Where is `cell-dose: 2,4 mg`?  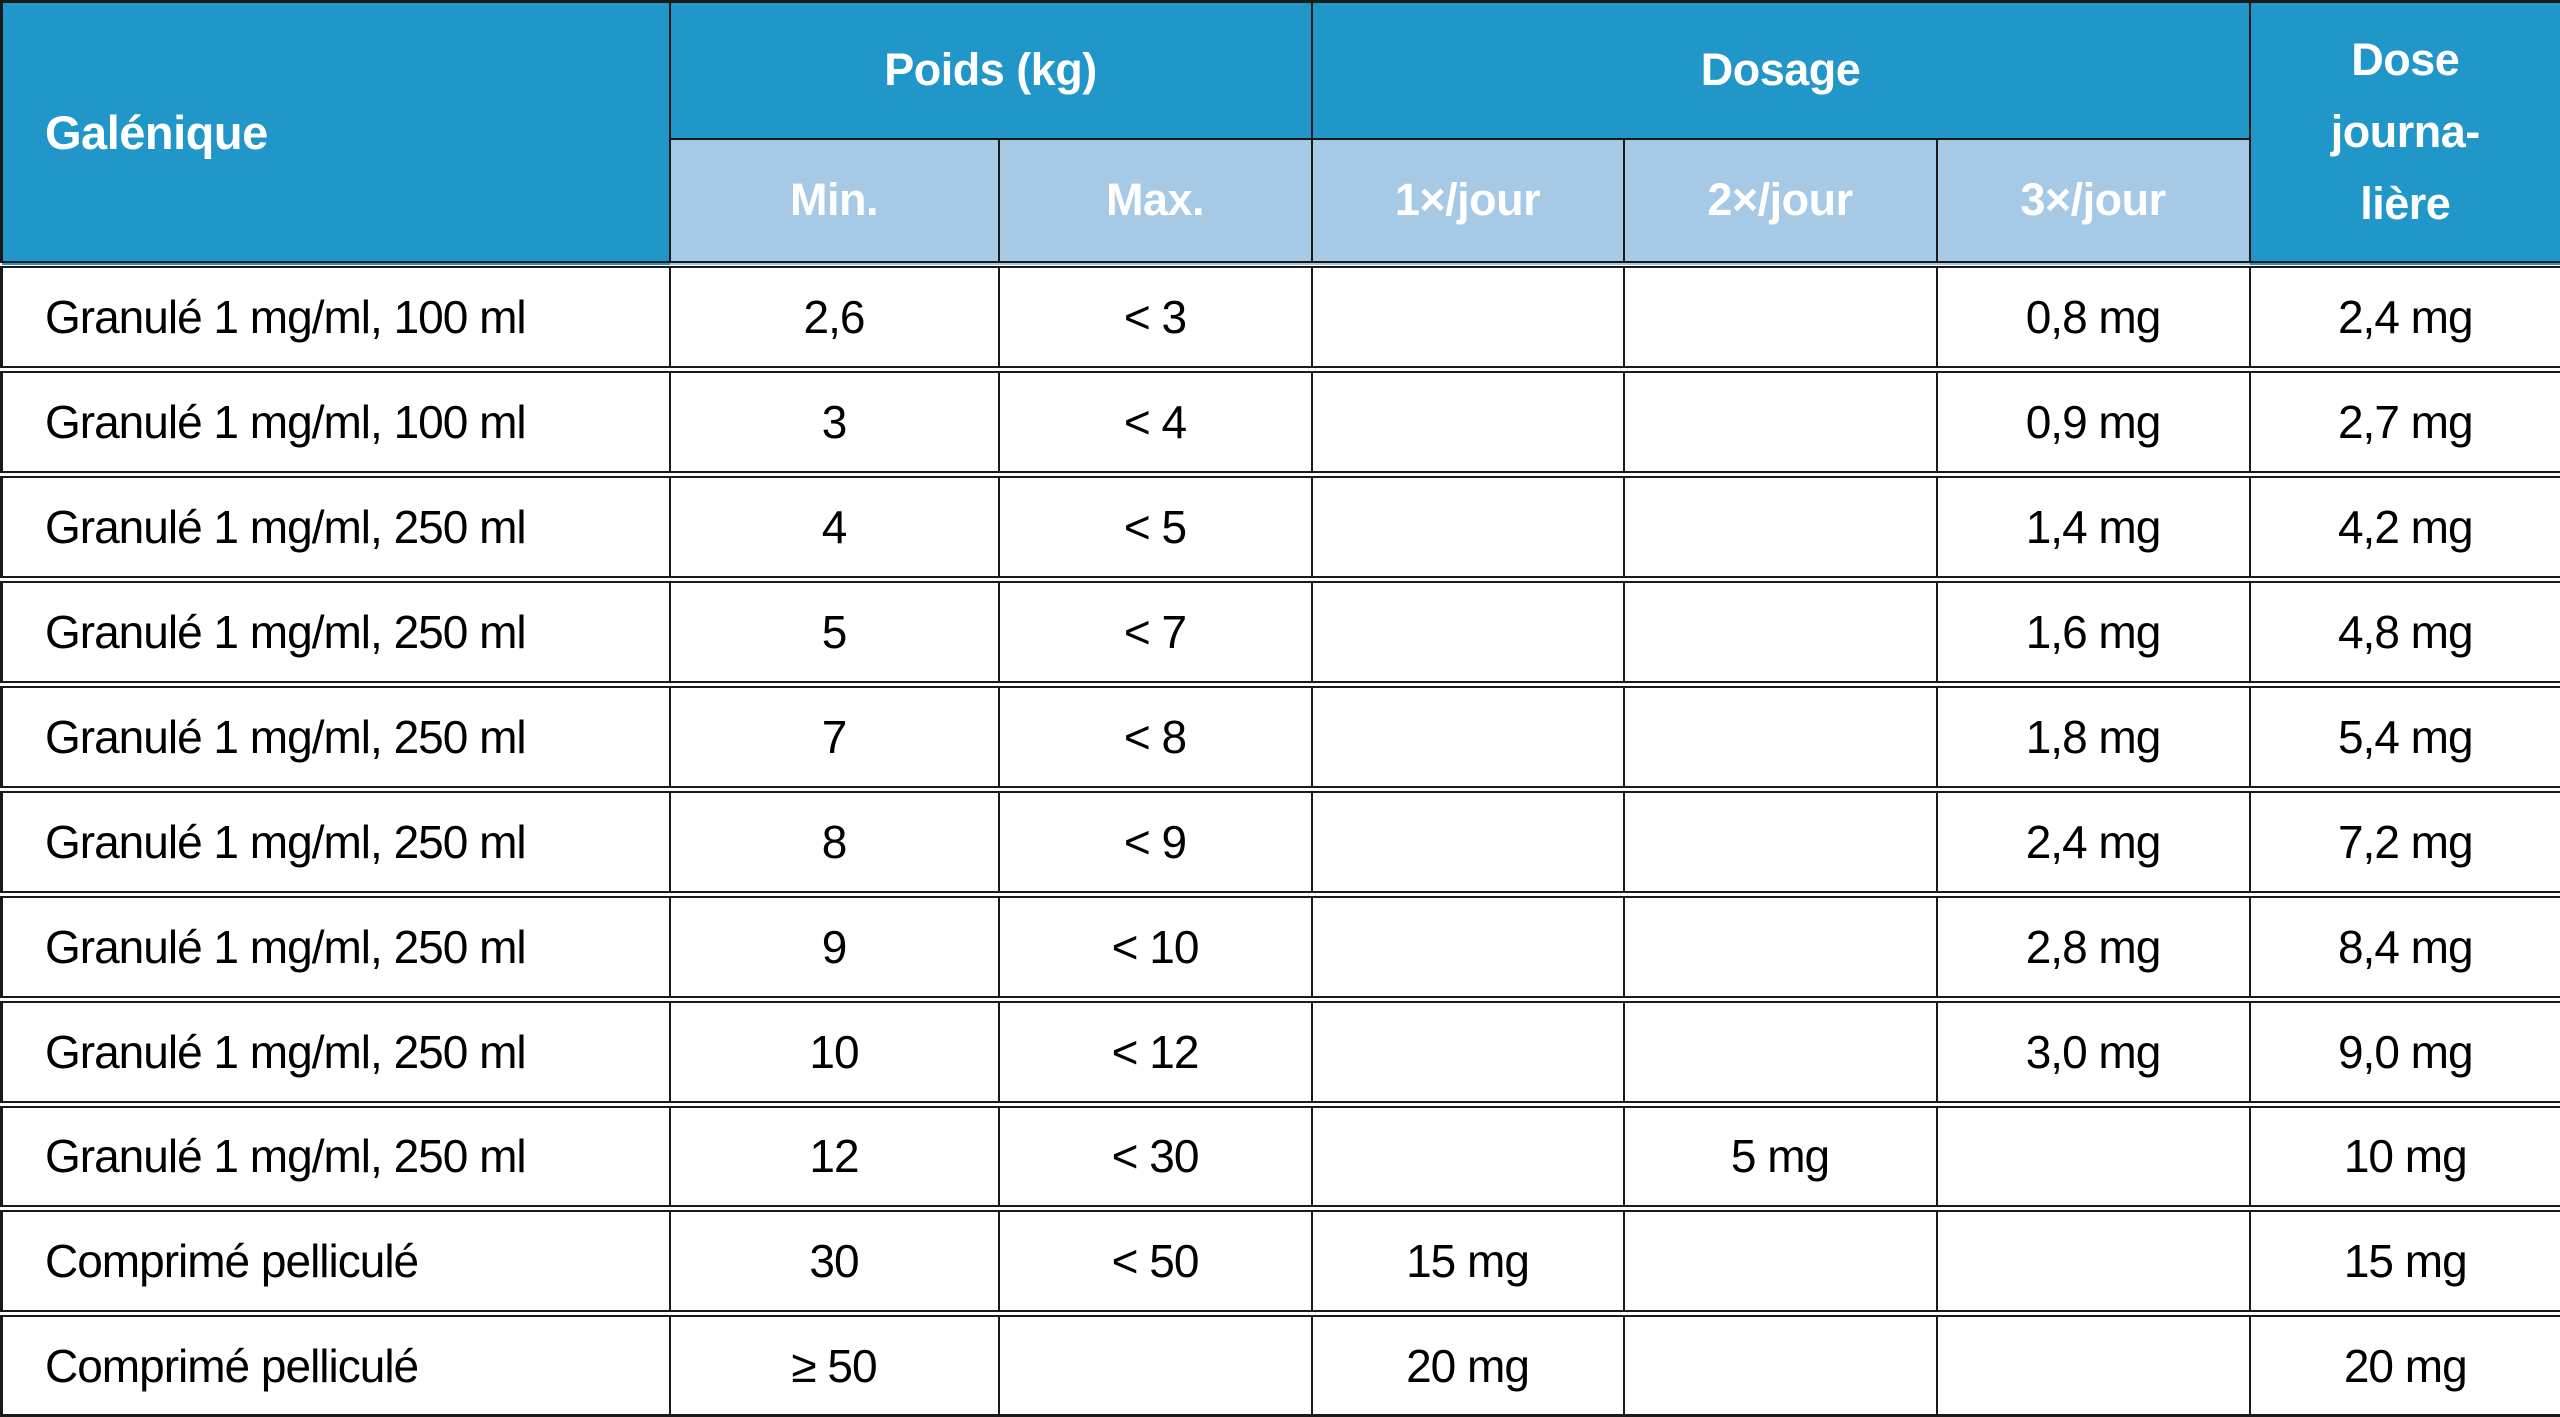 cell-dose: 2,4 mg is located at coordinates (2404, 317).